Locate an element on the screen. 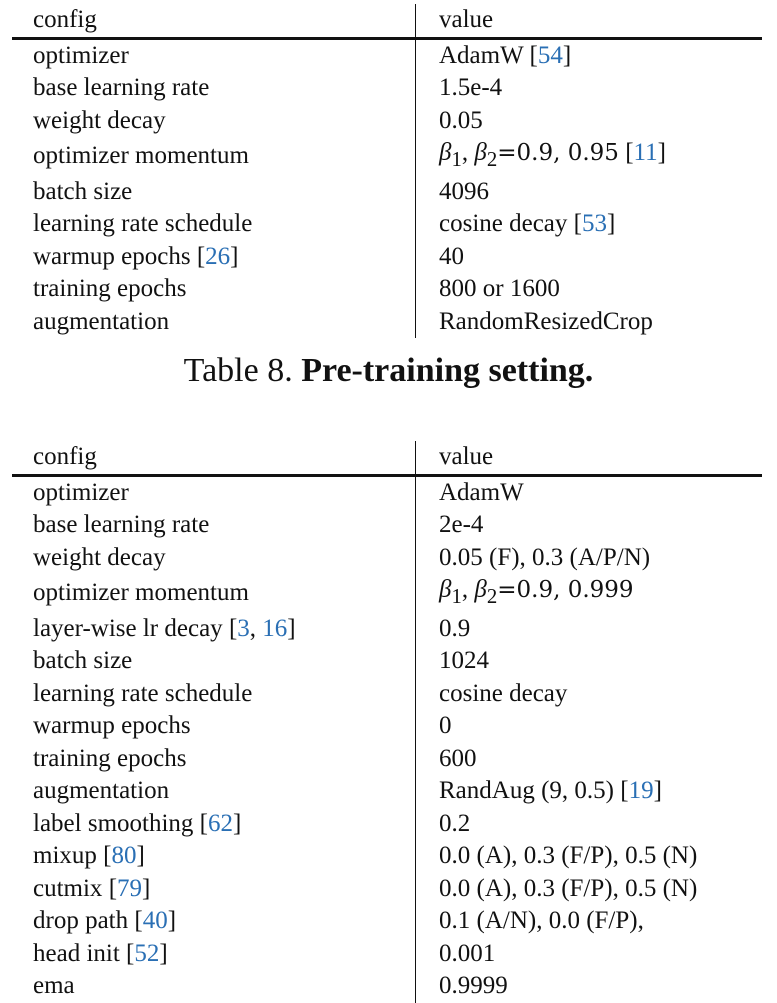 The width and height of the screenshot is (777, 1003). citation-link: 62 is located at coordinates (220, 823).